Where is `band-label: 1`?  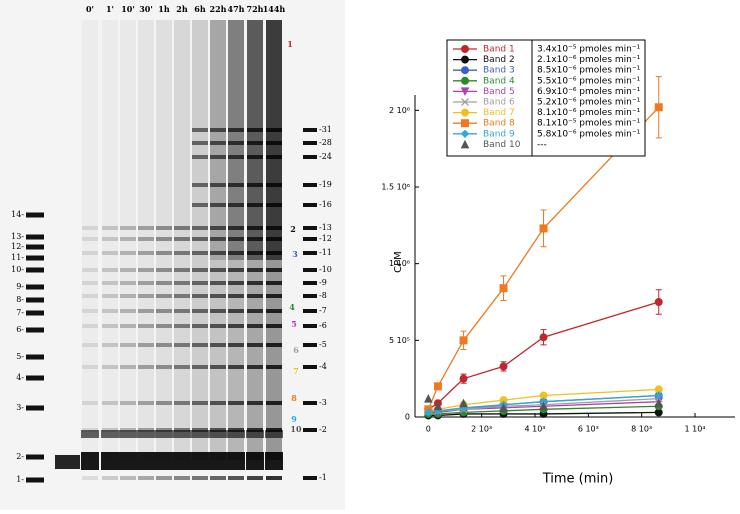
band-label: 1 is located at coordinates (290, 44).